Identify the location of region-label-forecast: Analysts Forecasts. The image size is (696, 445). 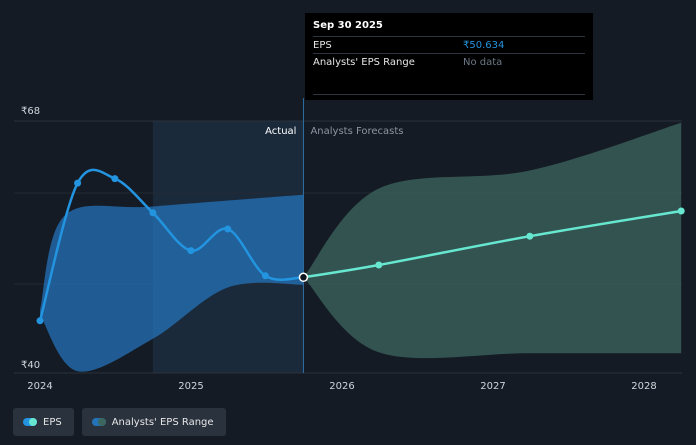
(356, 131).